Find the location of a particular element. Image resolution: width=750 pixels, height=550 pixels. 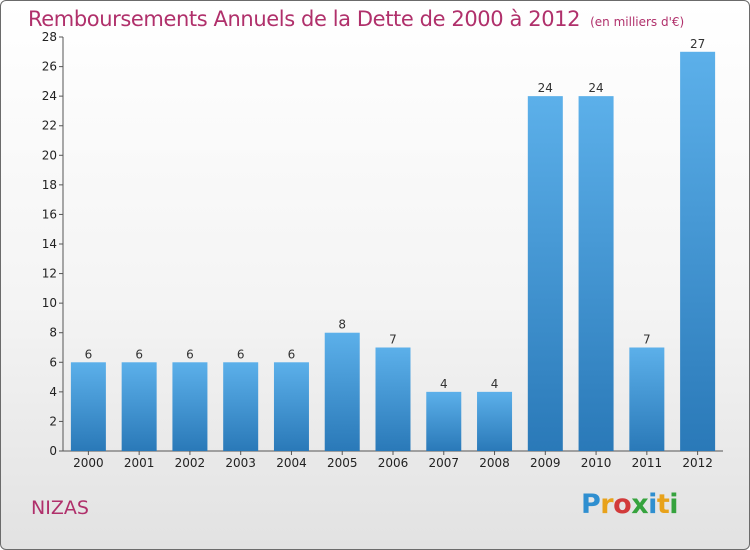

y-tick-label: 24 is located at coordinates (49, 96).